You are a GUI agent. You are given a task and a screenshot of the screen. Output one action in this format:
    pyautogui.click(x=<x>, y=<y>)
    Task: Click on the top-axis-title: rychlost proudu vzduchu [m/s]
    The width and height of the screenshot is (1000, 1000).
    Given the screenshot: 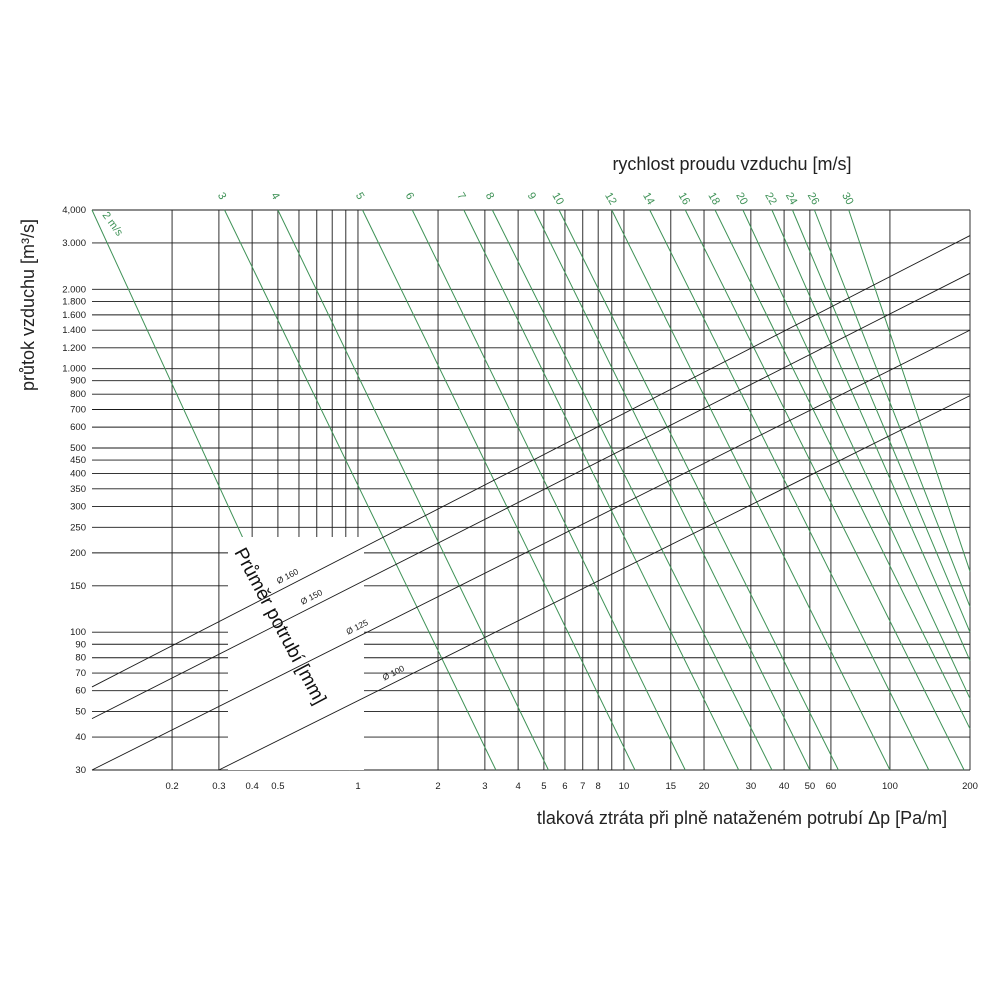 What is the action you would take?
    pyautogui.click(x=731, y=164)
    